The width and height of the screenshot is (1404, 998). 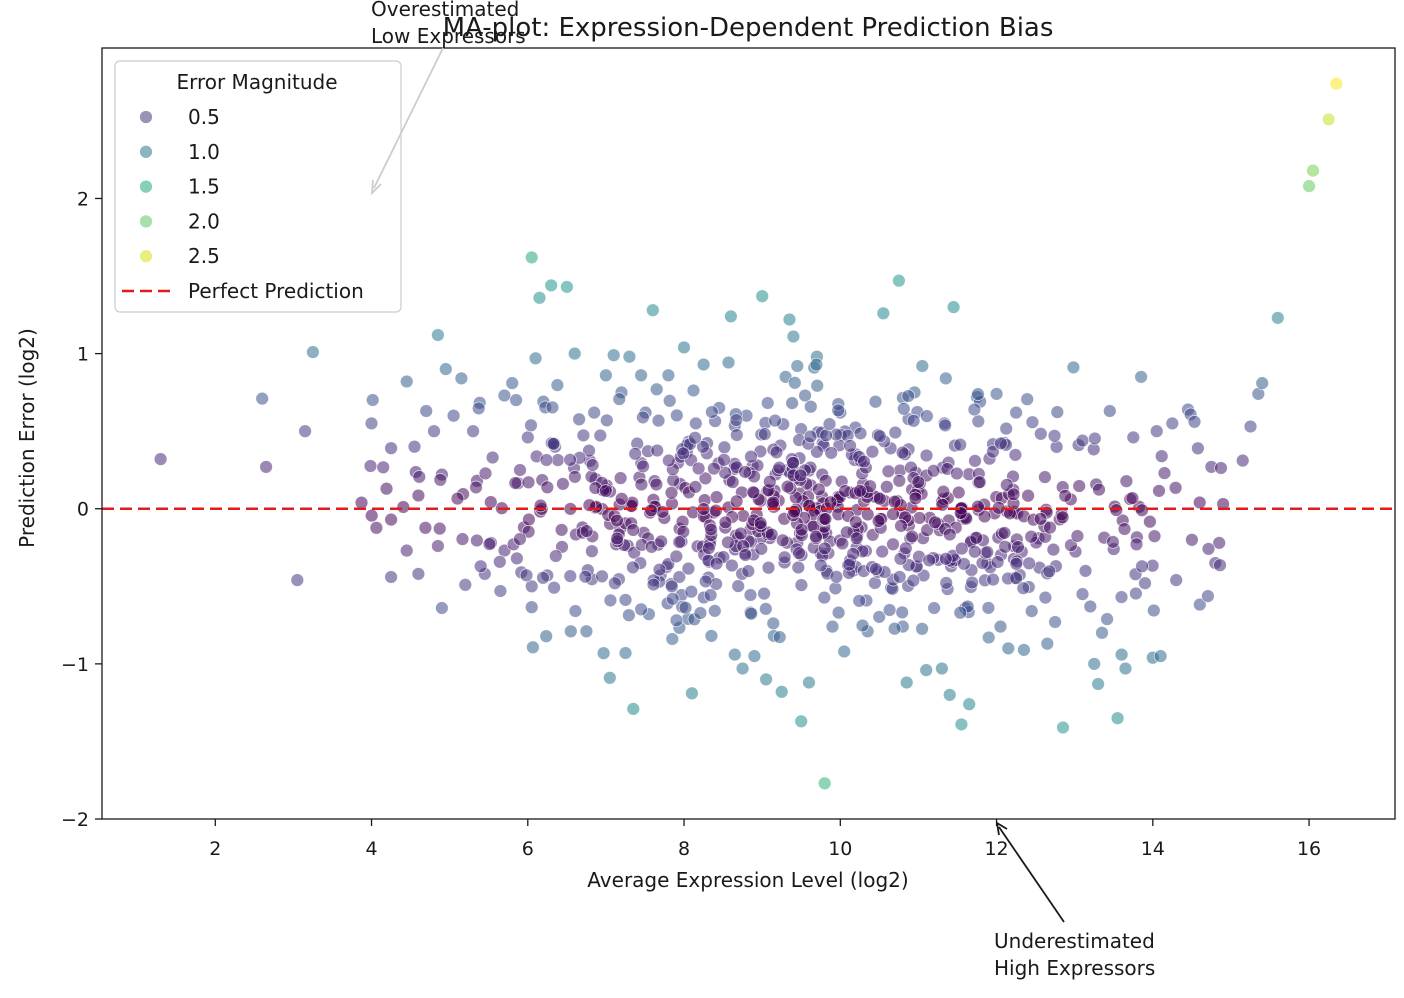 I want to click on x-tick-label: 2, so click(x=215, y=849).